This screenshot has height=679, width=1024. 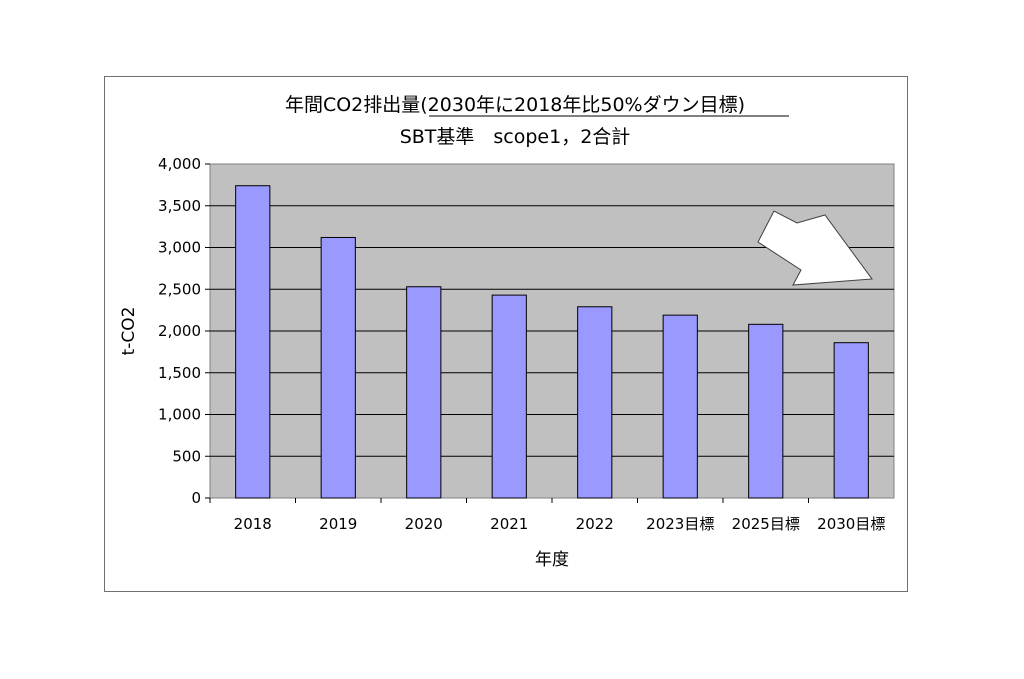 I want to click on y-tick-label: 500, so click(x=186, y=456).